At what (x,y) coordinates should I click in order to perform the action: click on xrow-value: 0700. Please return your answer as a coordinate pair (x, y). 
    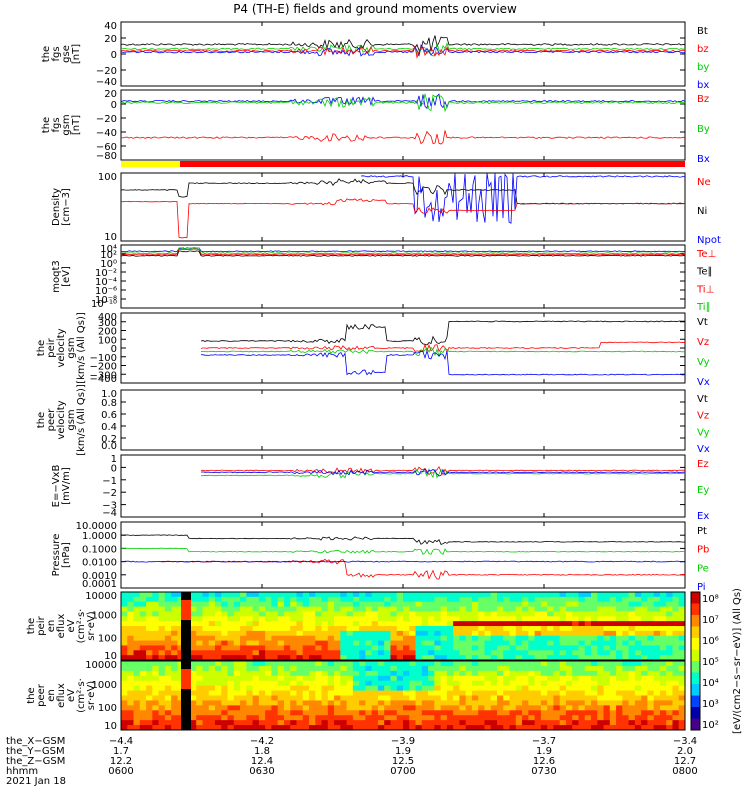
    Looking at the image, I should click on (402, 771).